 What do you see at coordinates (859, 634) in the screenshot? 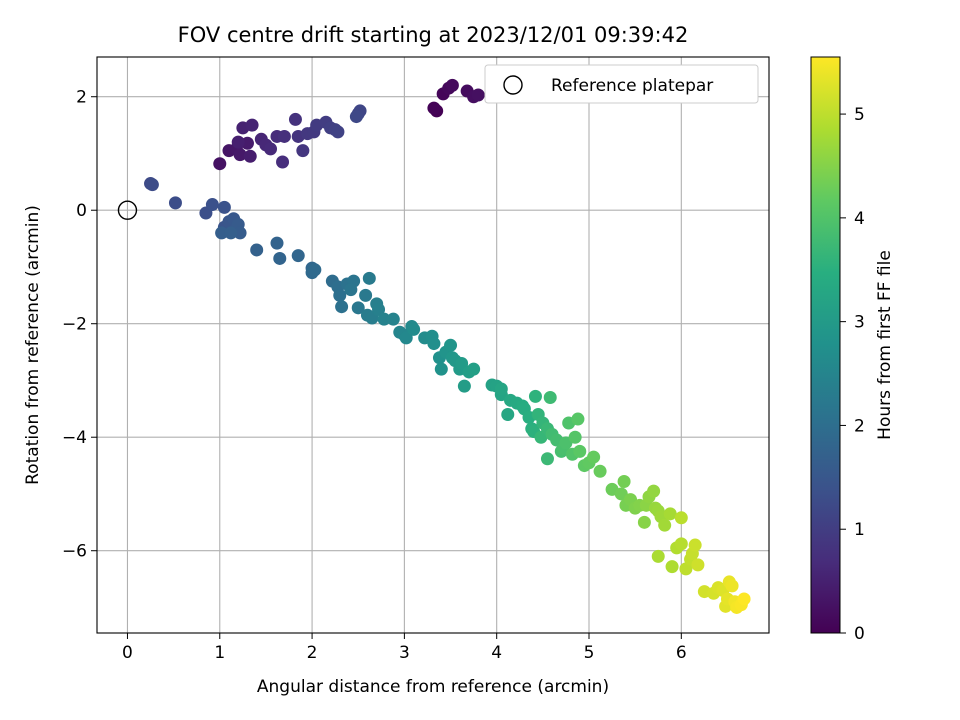
I see `colorbar-tick-label: 0` at bounding box center [859, 634].